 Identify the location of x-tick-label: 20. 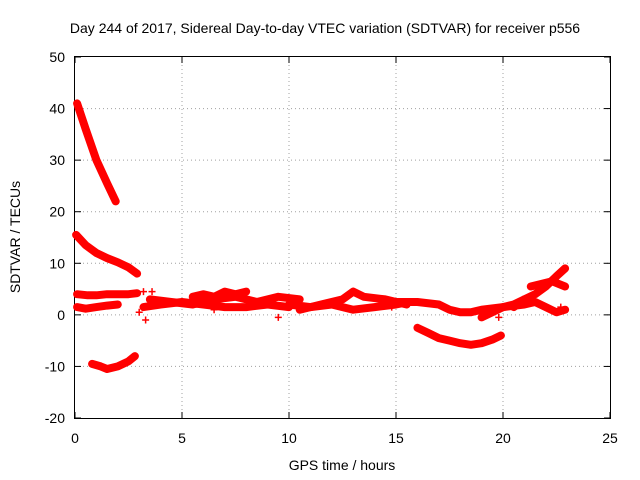
(503, 438).